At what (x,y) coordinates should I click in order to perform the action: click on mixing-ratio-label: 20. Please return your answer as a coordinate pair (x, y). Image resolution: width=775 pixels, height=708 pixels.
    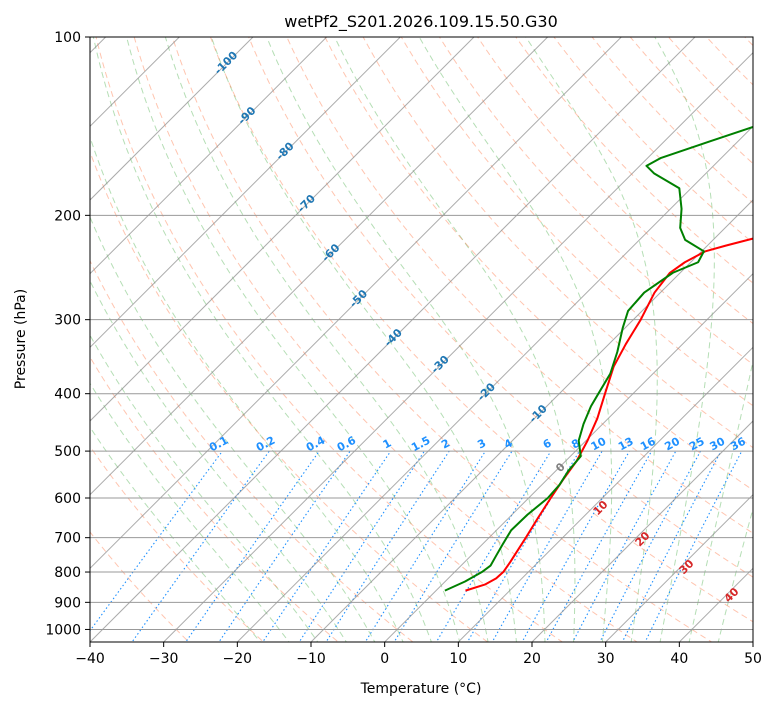
    Looking at the image, I should click on (672, 444).